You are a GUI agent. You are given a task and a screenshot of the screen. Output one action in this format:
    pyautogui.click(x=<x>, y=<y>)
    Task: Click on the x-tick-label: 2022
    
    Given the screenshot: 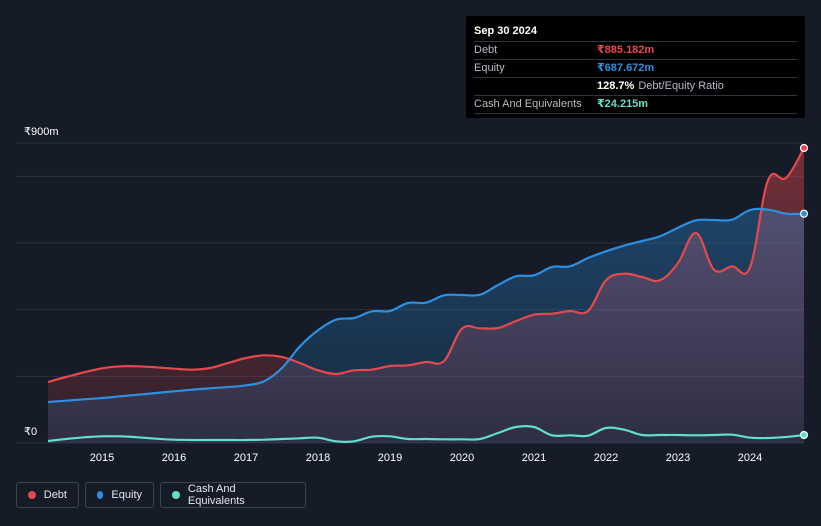 What is the action you would take?
    pyautogui.click(x=606, y=458)
    